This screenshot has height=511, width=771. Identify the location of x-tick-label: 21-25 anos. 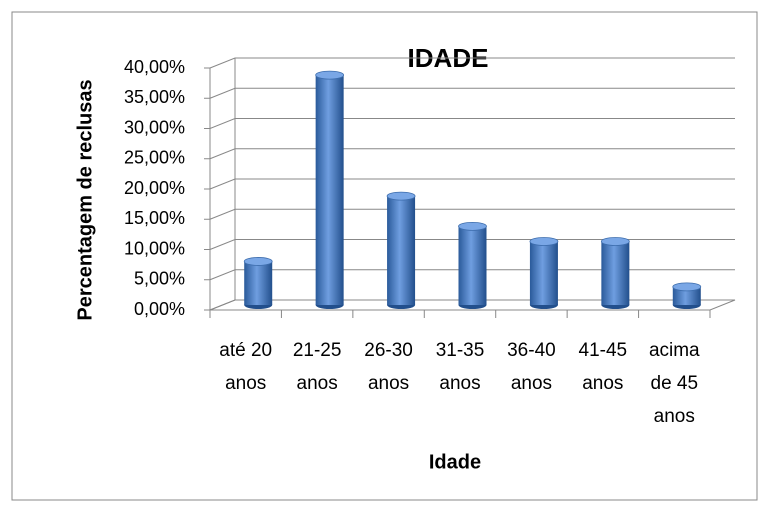
(317, 367).